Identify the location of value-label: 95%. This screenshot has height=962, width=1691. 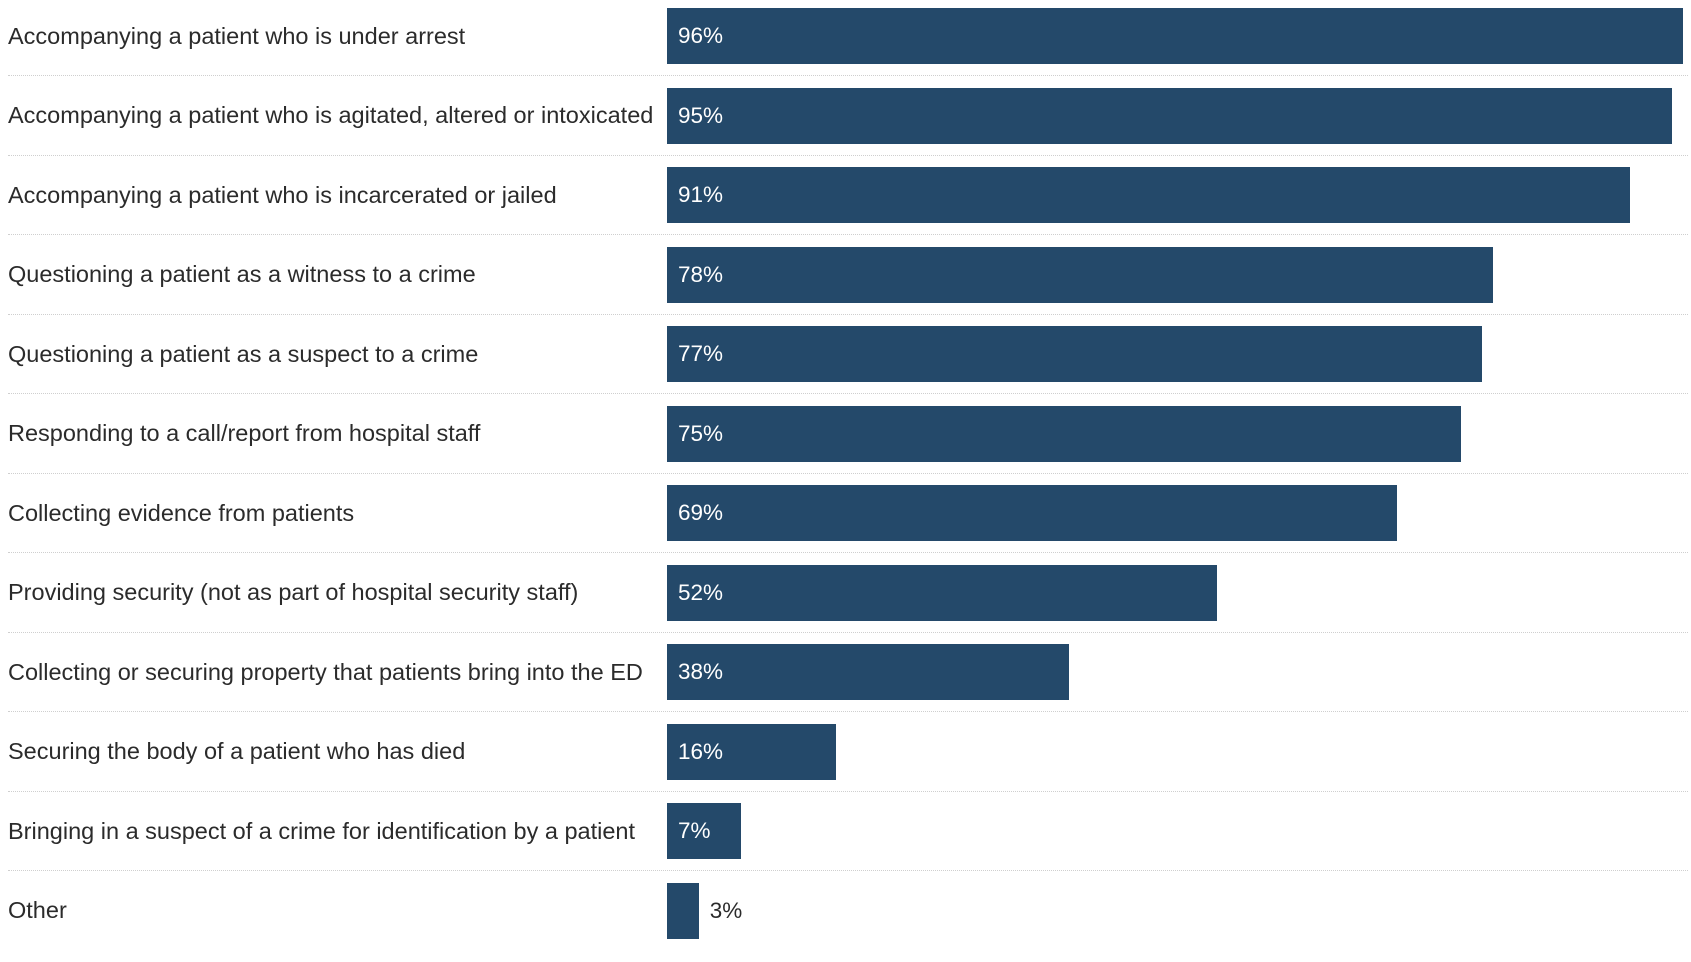
(701, 115).